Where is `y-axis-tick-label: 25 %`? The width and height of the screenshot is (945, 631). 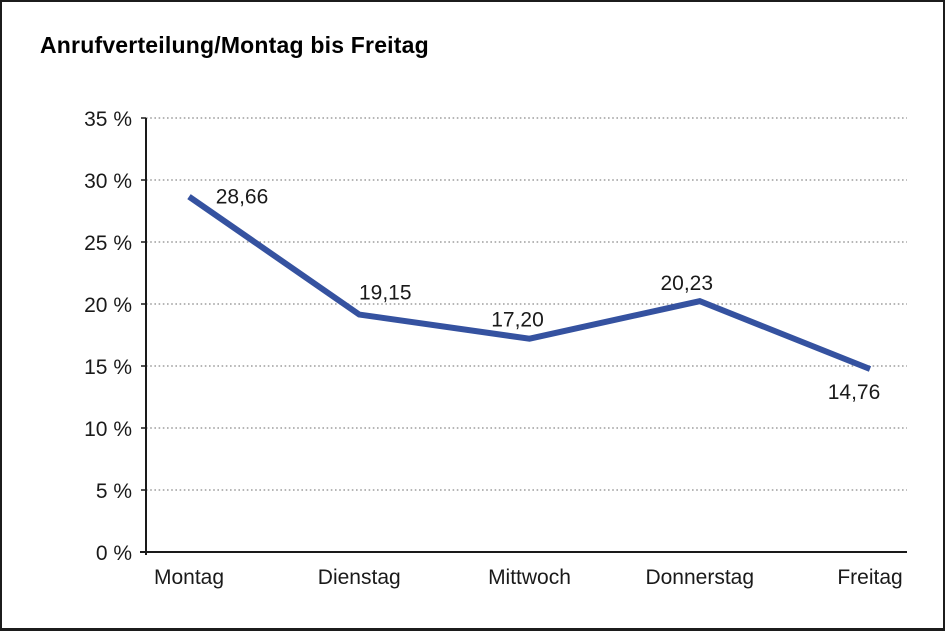
y-axis-tick-label: 25 % is located at coordinates (108, 243).